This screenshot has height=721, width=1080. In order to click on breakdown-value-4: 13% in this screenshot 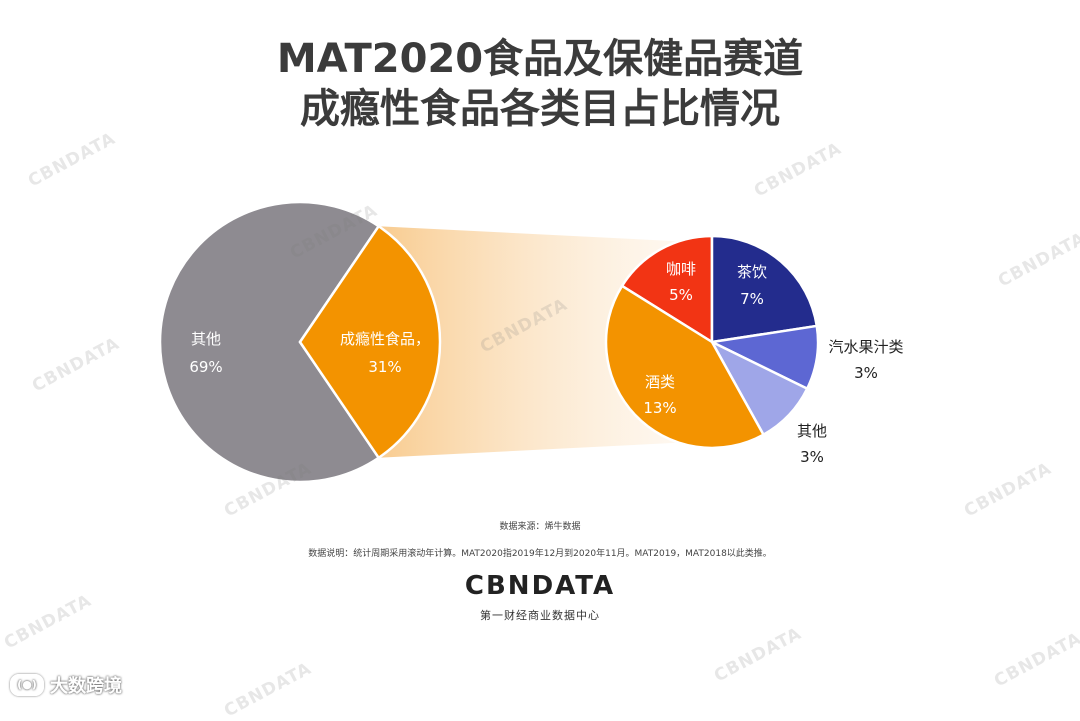, I will do `click(659, 408)`.